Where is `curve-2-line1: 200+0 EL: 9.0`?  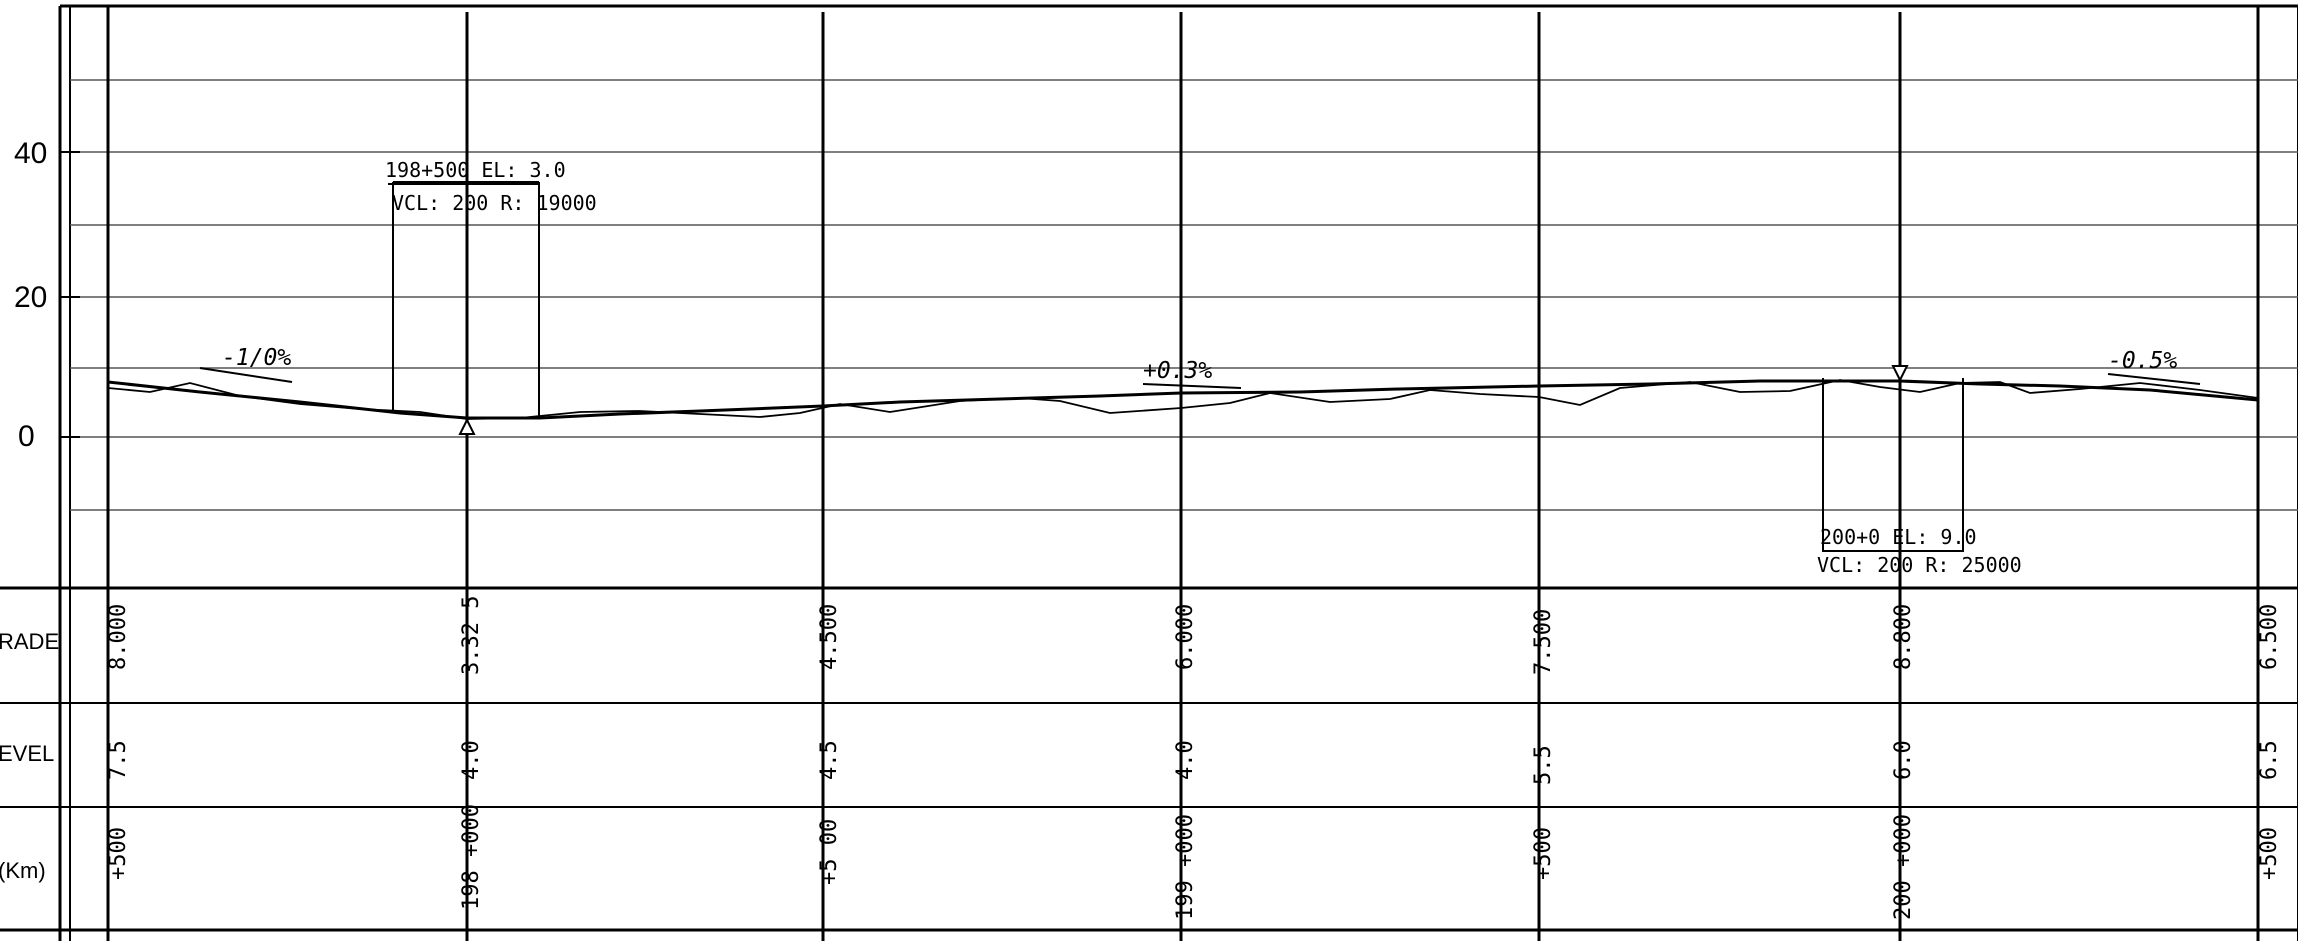
curve-2-line1: 200+0 EL: 9.0 is located at coordinates (1898, 537).